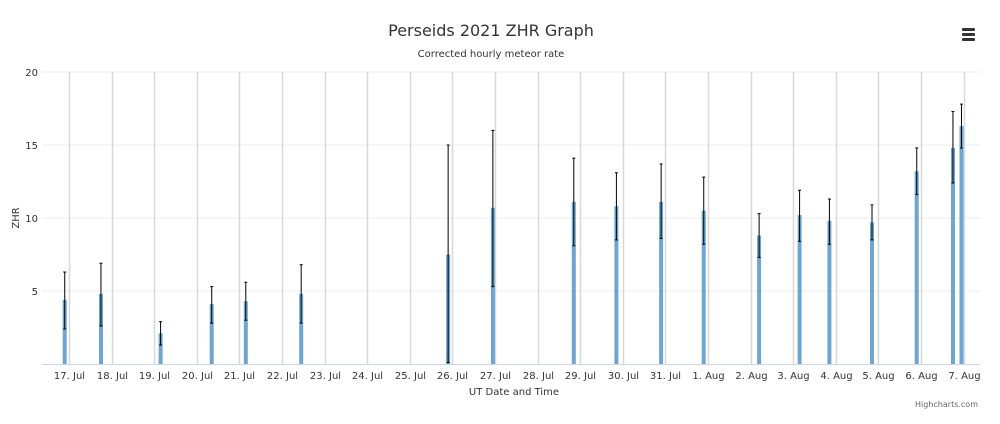 Image resolution: width=1000 pixels, height=424 pixels. What do you see at coordinates (239, 376) in the screenshot?
I see `x-tick-label: 21. Jul` at bounding box center [239, 376].